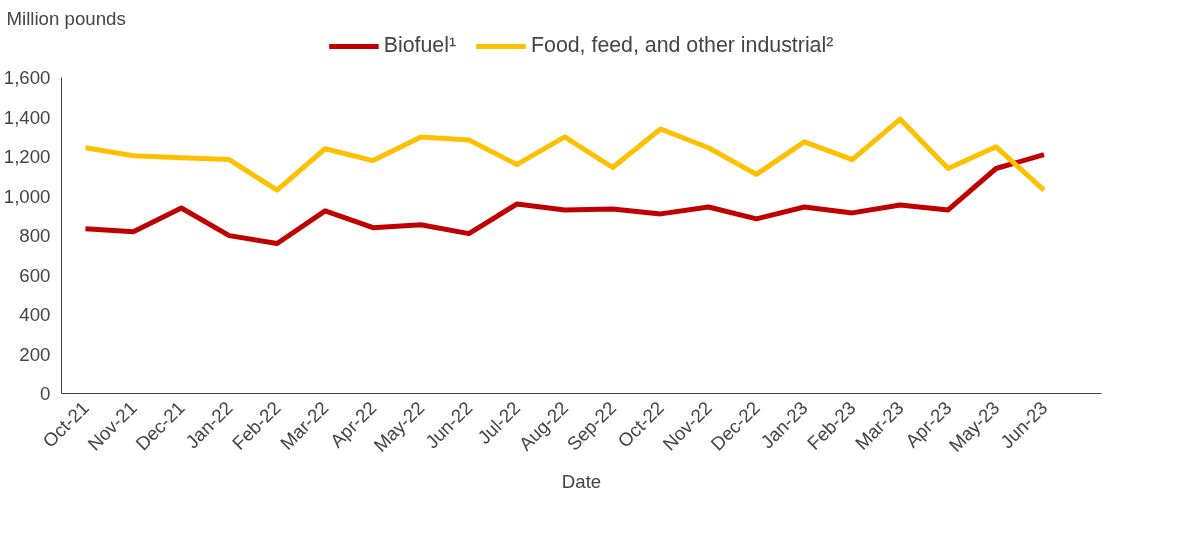 The height and width of the screenshot is (534, 1188). Describe the element at coordinates (419, 45) in the screenshot. I see `legend-label: Biofuel¹` at that location.